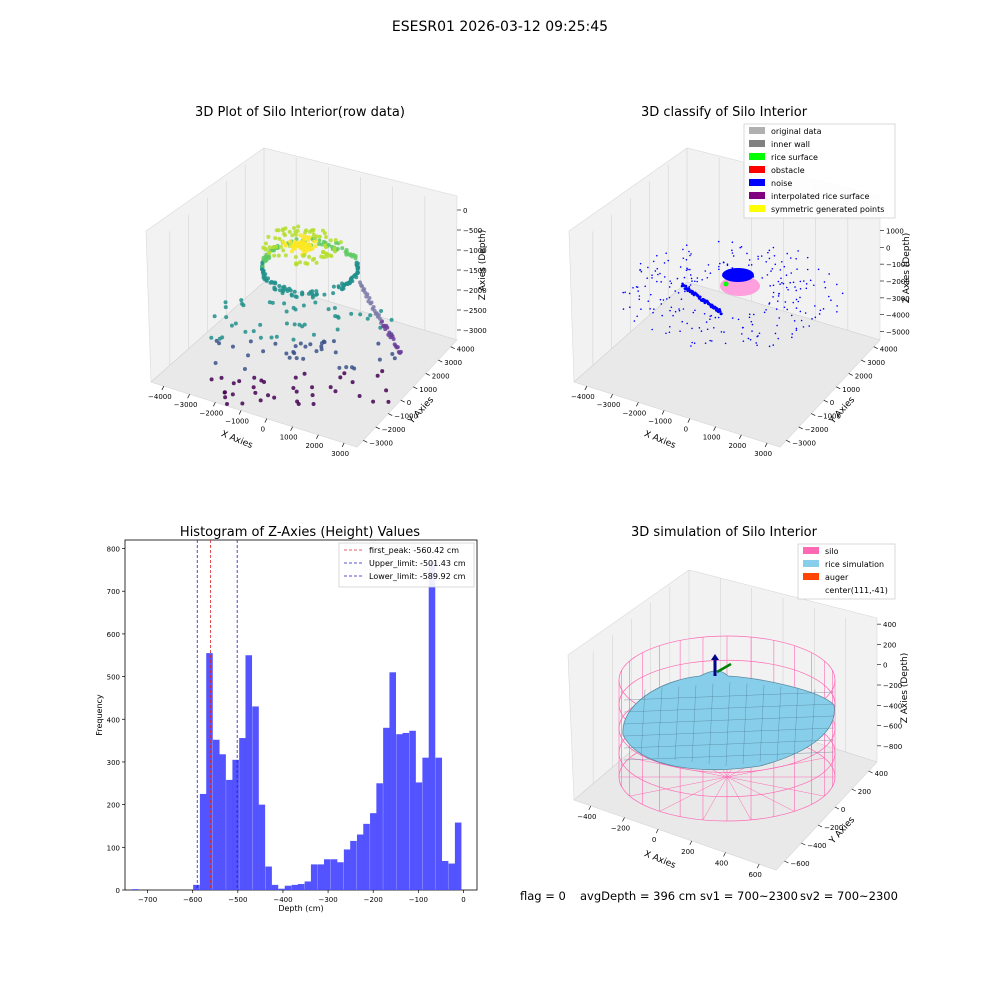 This screenshot has height=1000, width=1000. Describe the element at coordinates (302, 897) in the screenshot. I see `histogram-xticks: −700 −600 −500 −400 −300 −200 −100 0` at that location.